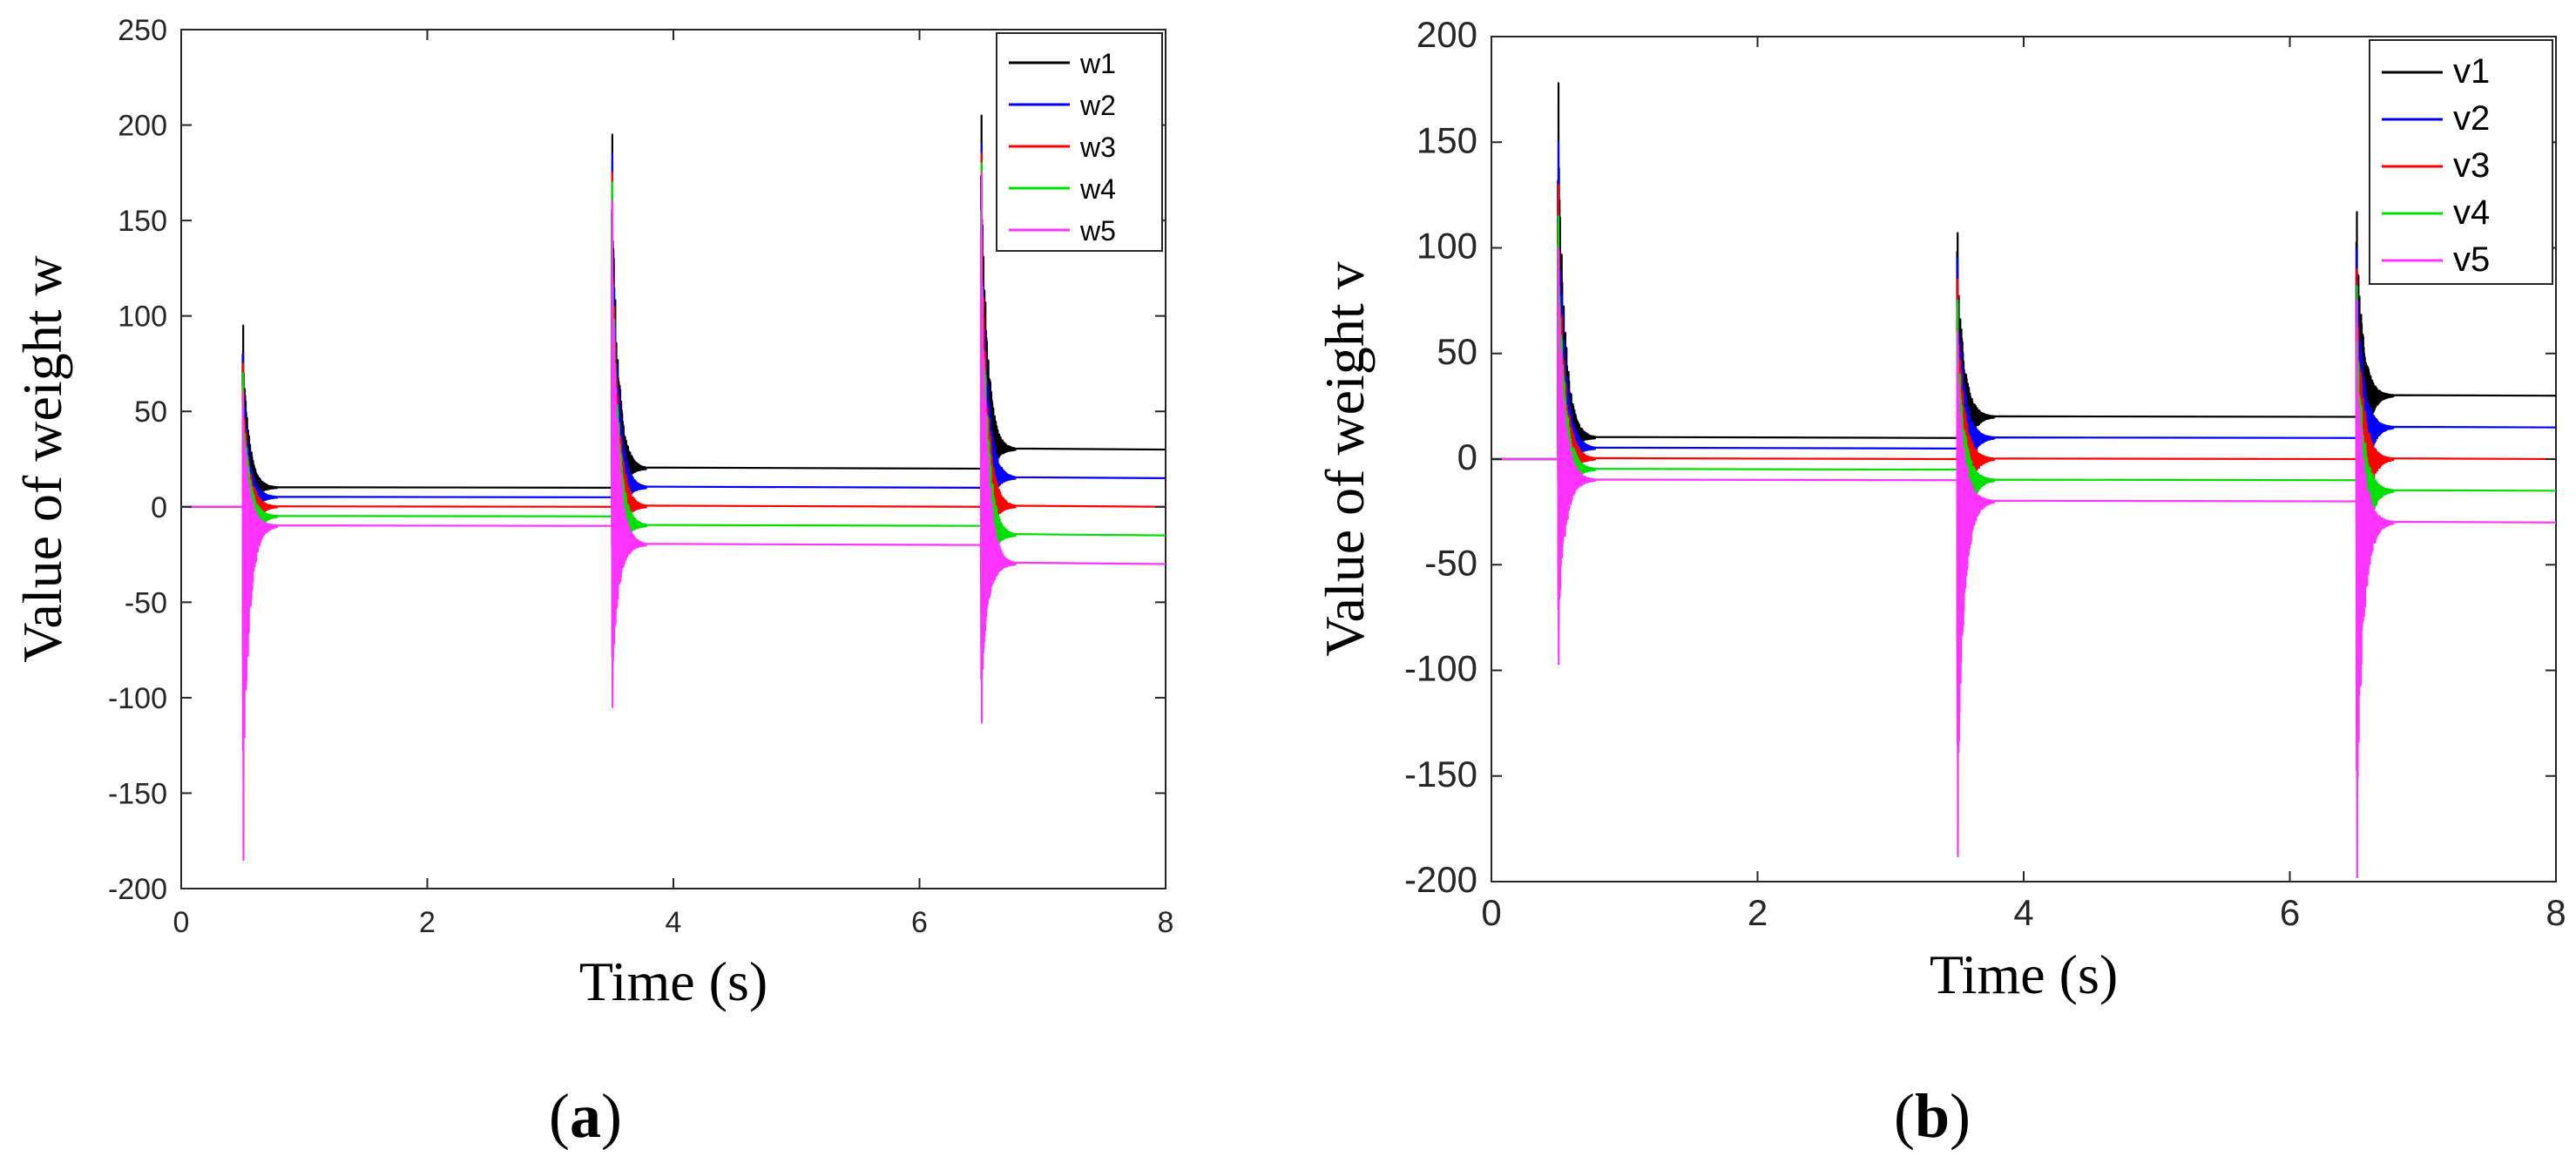 This screenshot has width=2576, height=1163. I want to click on legend: v1 v2 v3 v4 v5, so click(2461, 162).